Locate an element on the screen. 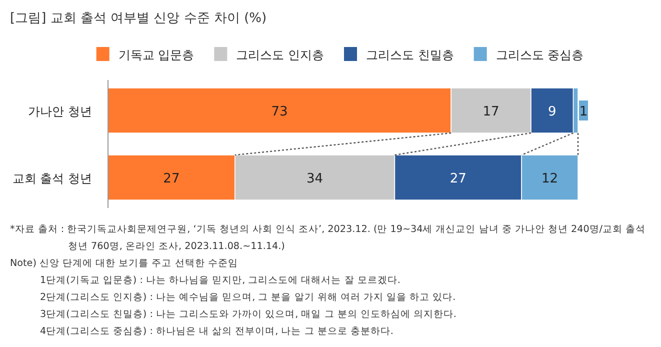  chart-title: [그림] 교회 출석 여부별 신앙 수준 차이 (%) is located at coordinates (138, 18).